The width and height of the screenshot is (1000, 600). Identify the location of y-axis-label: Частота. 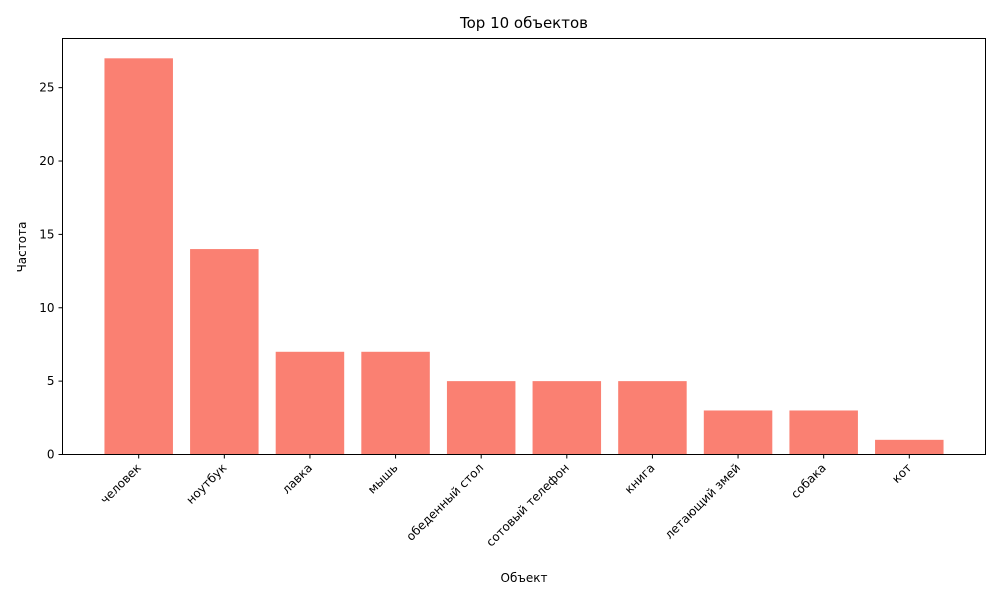
(22, 247).